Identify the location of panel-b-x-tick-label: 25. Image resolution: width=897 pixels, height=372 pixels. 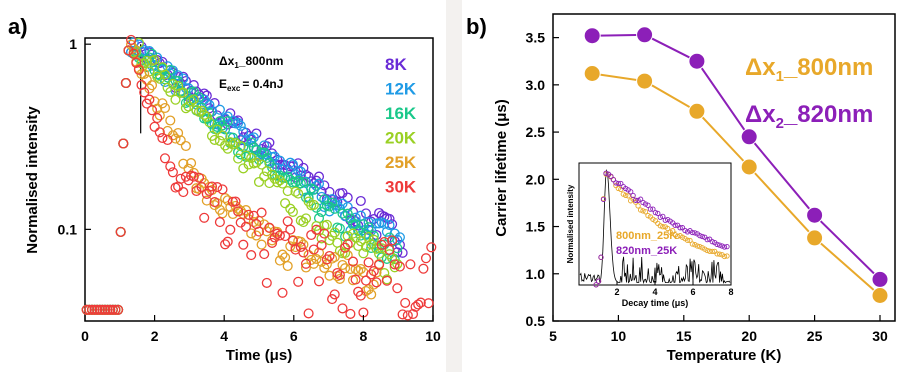
(815, 336).